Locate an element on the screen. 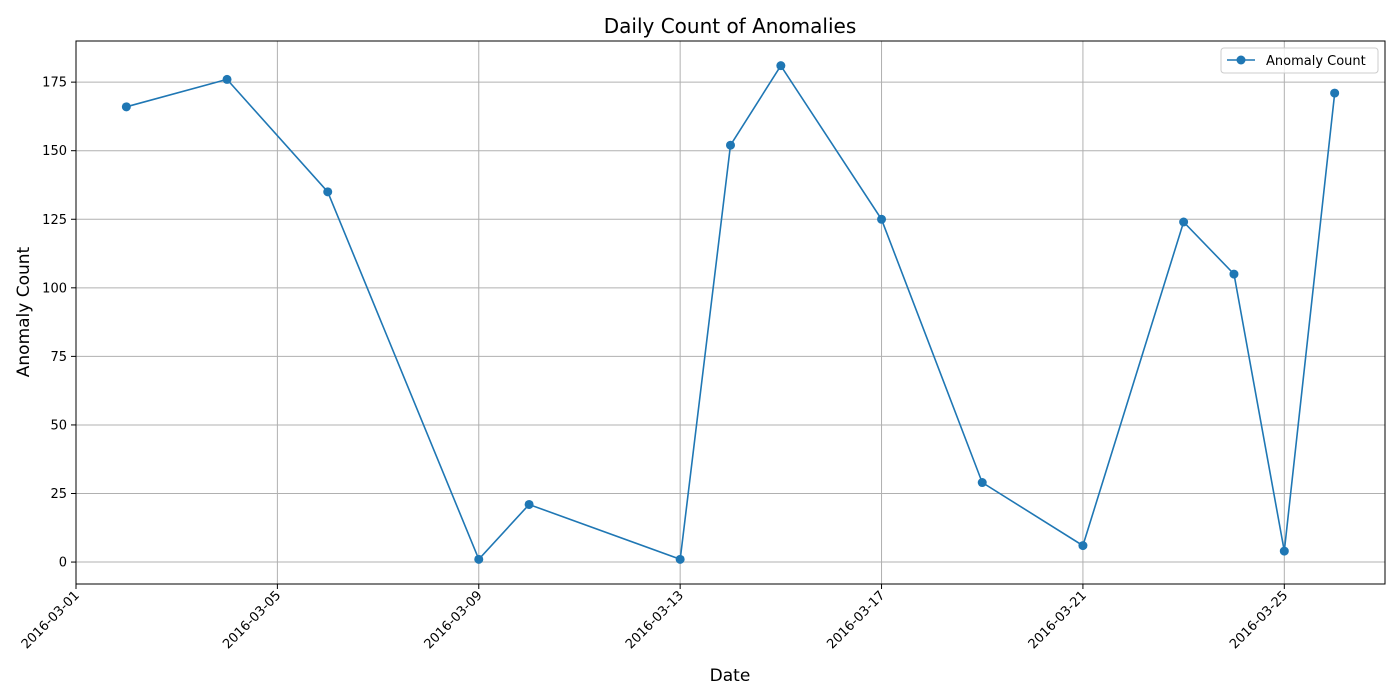 The image size is (1400, 700). legend-box is located at coordinates (1299, 60).